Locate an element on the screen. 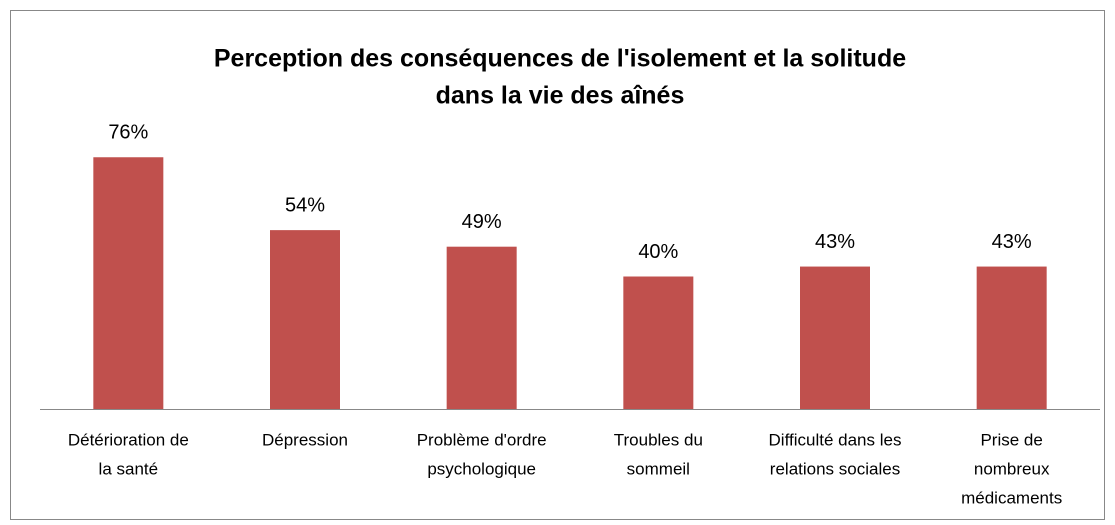 The image size is (1115, 525). x-tick-label: Troubles du is located at coordinates (658, 439).